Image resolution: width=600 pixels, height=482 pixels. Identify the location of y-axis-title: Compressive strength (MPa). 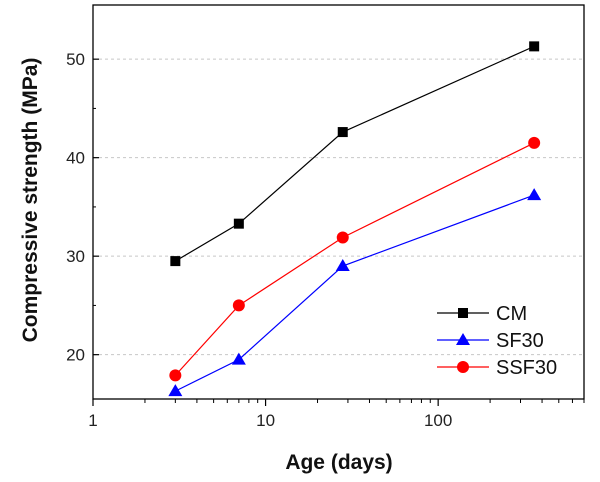
(30, 200).